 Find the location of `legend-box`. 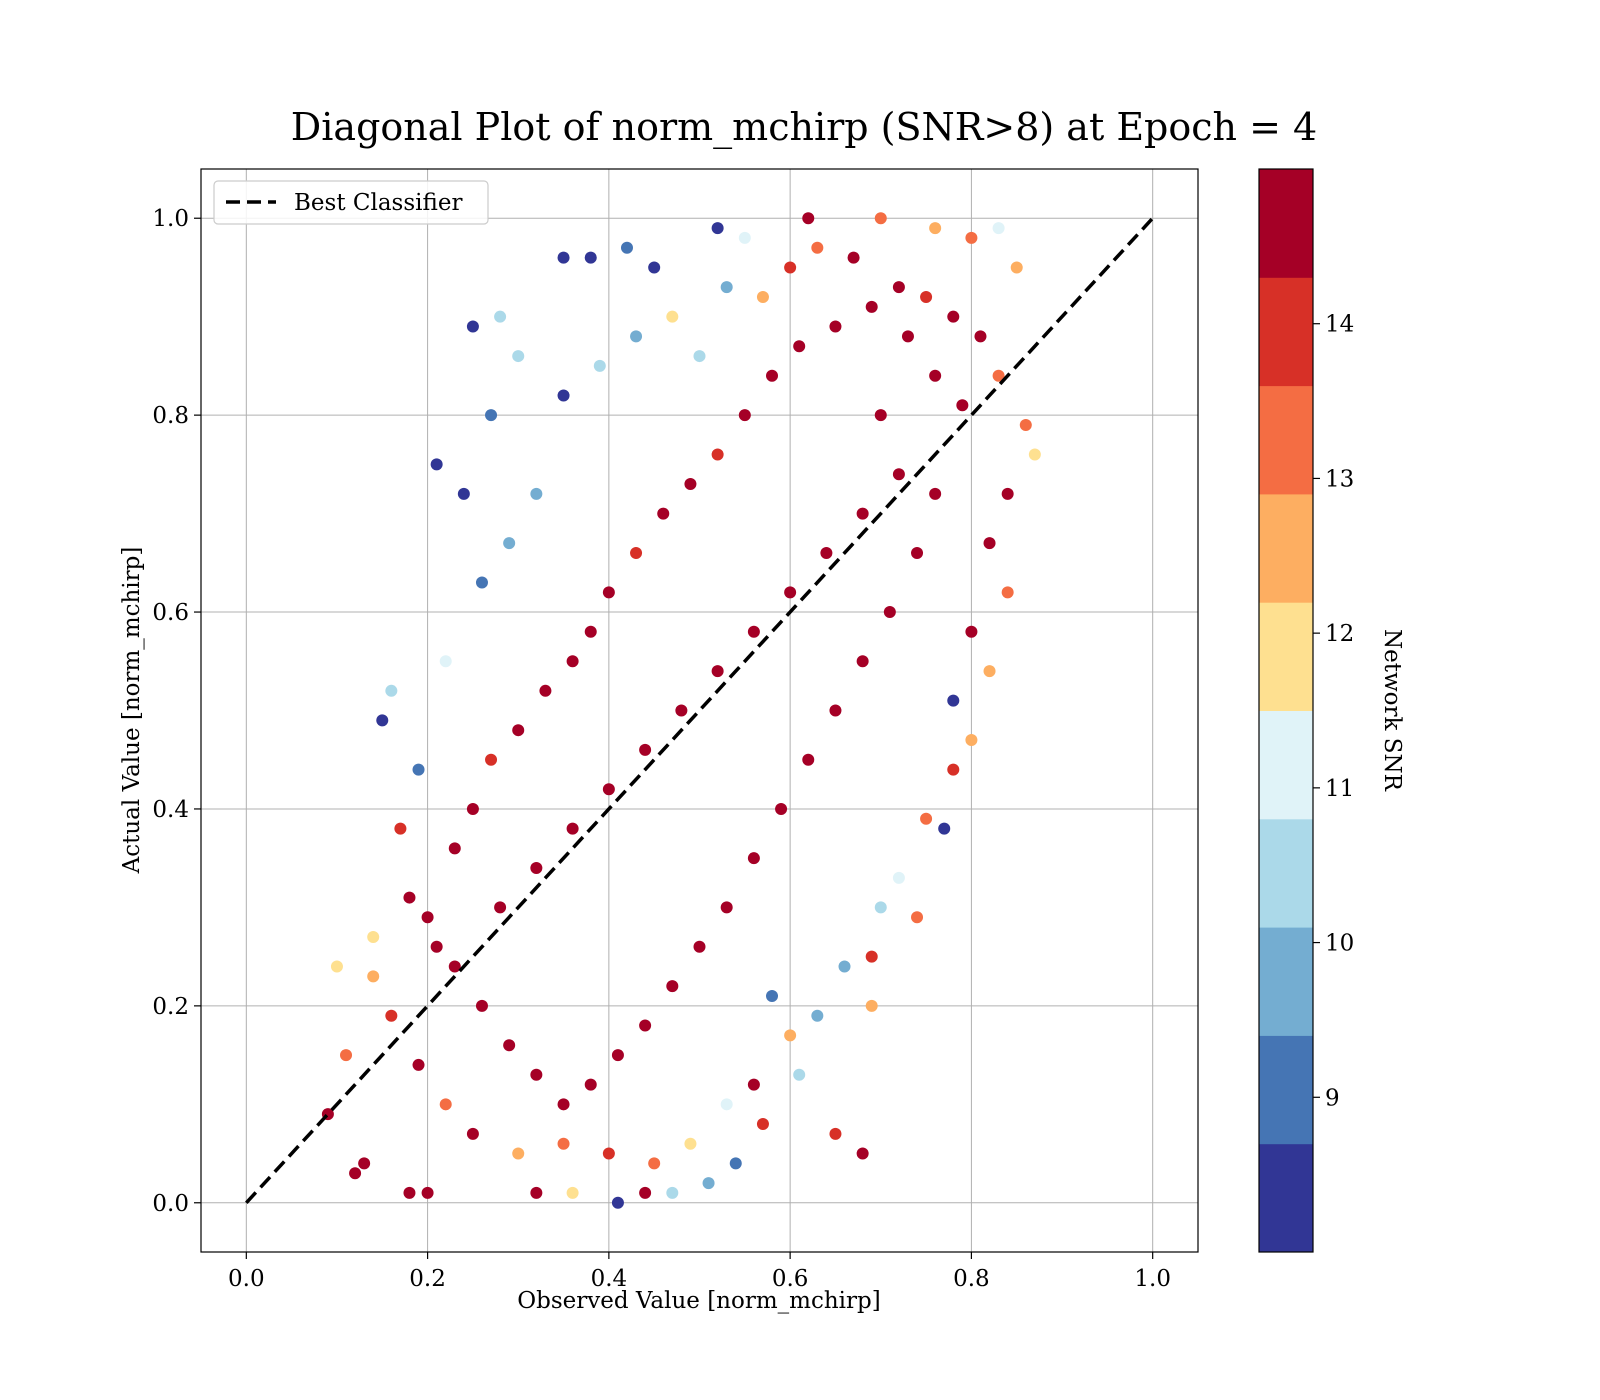

legend-box is located at coordinates (351, 202).